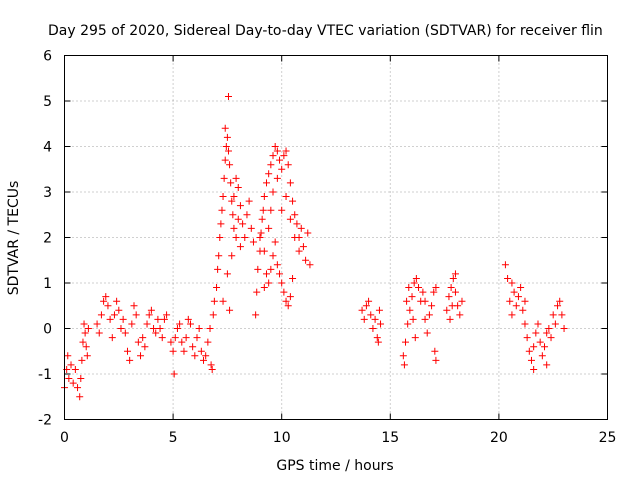  What do you see at coordinates (334, 466) in the screenshot?
I see `x-axis-label: GPS time / hours` at bounding box center [334, 466].